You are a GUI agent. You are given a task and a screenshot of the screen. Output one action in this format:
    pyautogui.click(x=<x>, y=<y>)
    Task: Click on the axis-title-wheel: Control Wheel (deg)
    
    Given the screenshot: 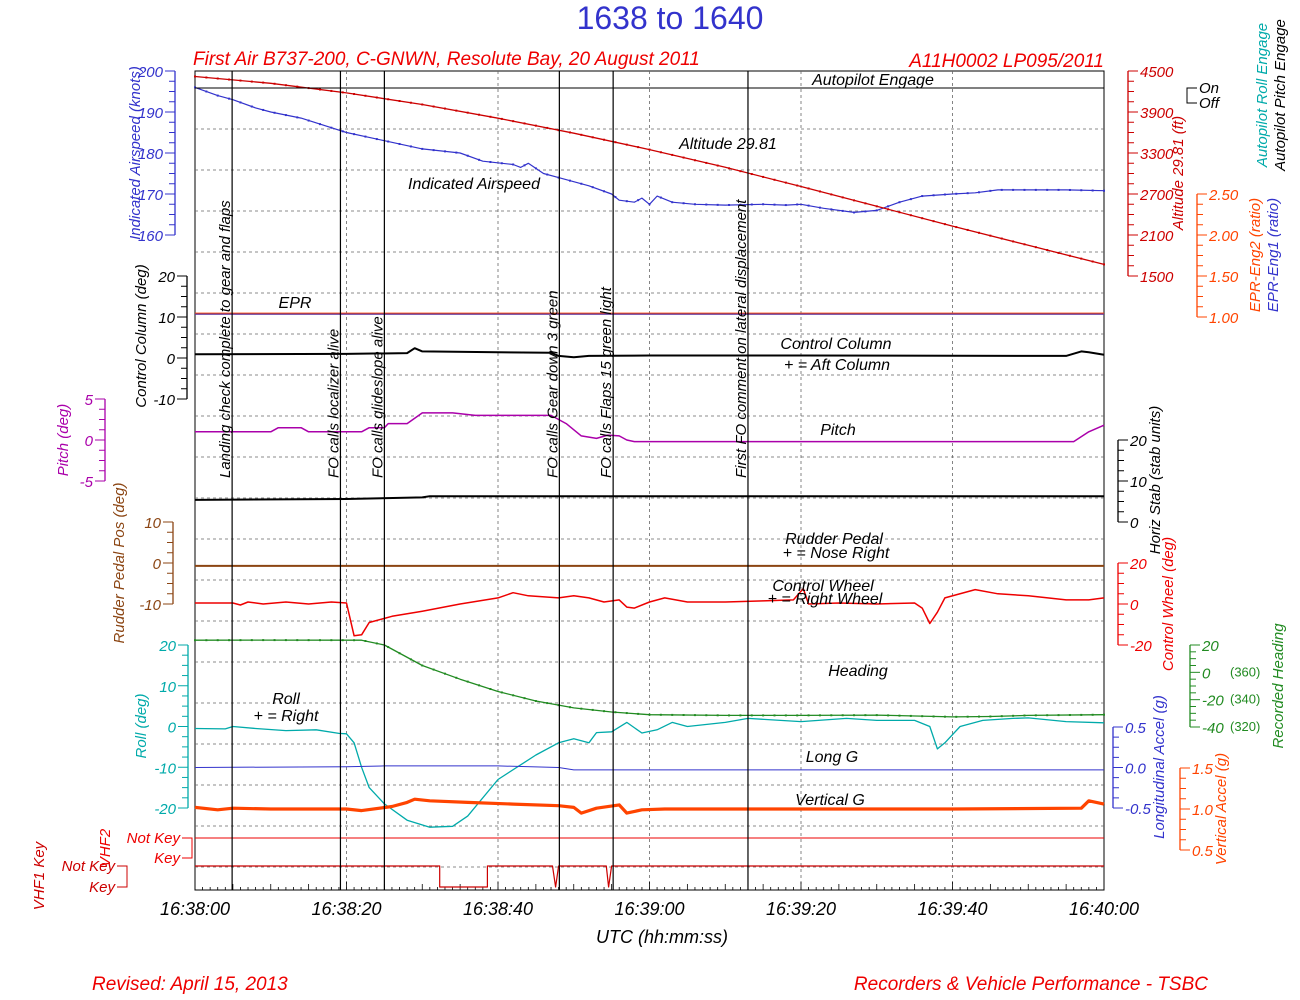 What is the action you would take?
    pyautogui.click(x=1168, y=604)
    